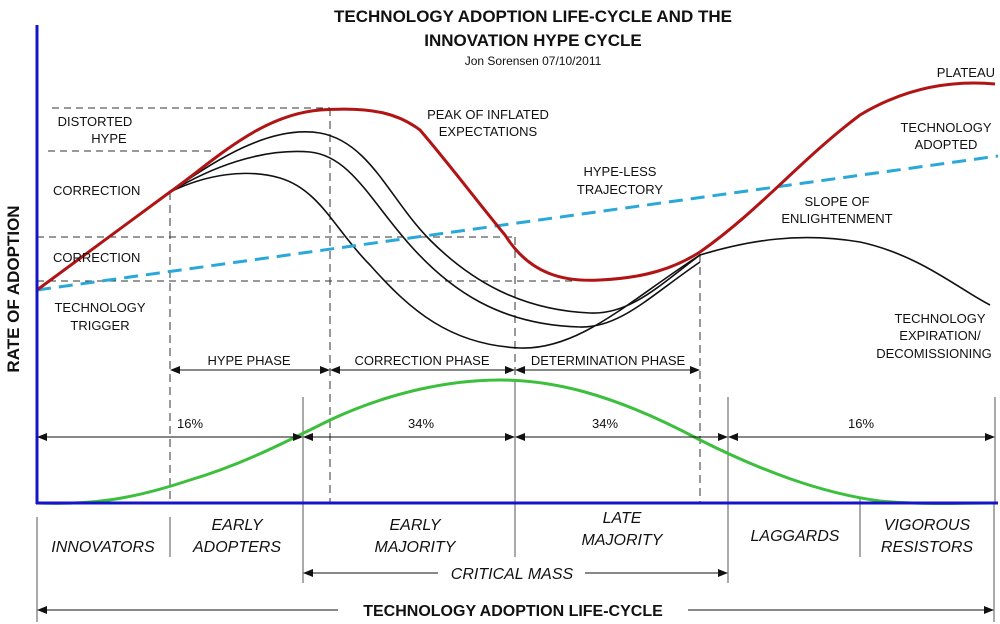 Image resolution: width=1000 pixels, height=624 pixels. What do you see at coordinates (488, 131) in the screenshot?
I see `label-peak-2: EXPECTATIONS` at bounding box center [488, 131].